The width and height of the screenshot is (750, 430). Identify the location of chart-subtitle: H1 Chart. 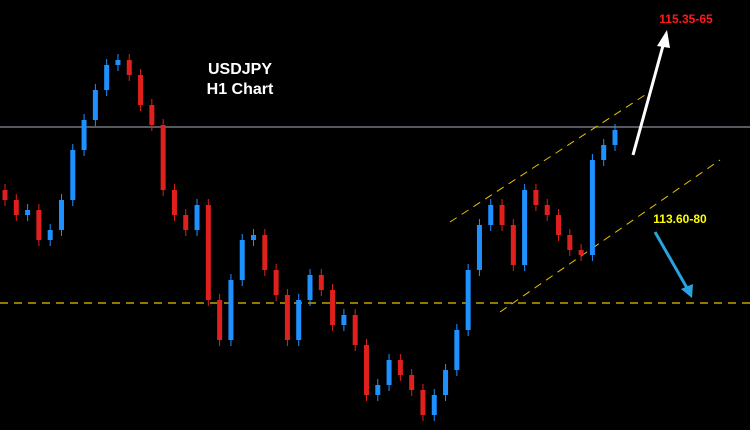
(240, 89).